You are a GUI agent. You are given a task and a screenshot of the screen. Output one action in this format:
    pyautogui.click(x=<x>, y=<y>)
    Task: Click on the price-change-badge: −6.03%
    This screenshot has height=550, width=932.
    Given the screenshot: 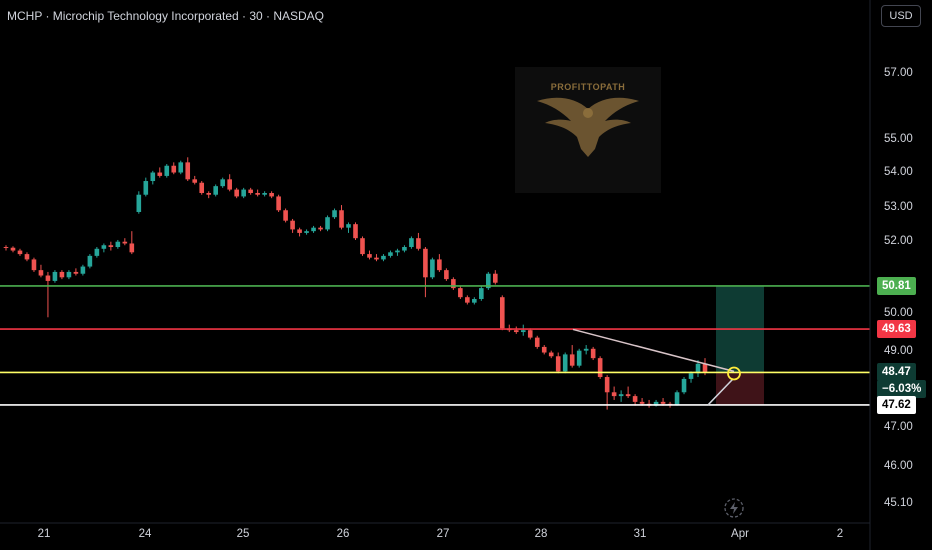 What is the action you would take?
    pyautogui.click(x=902, y=389)
    